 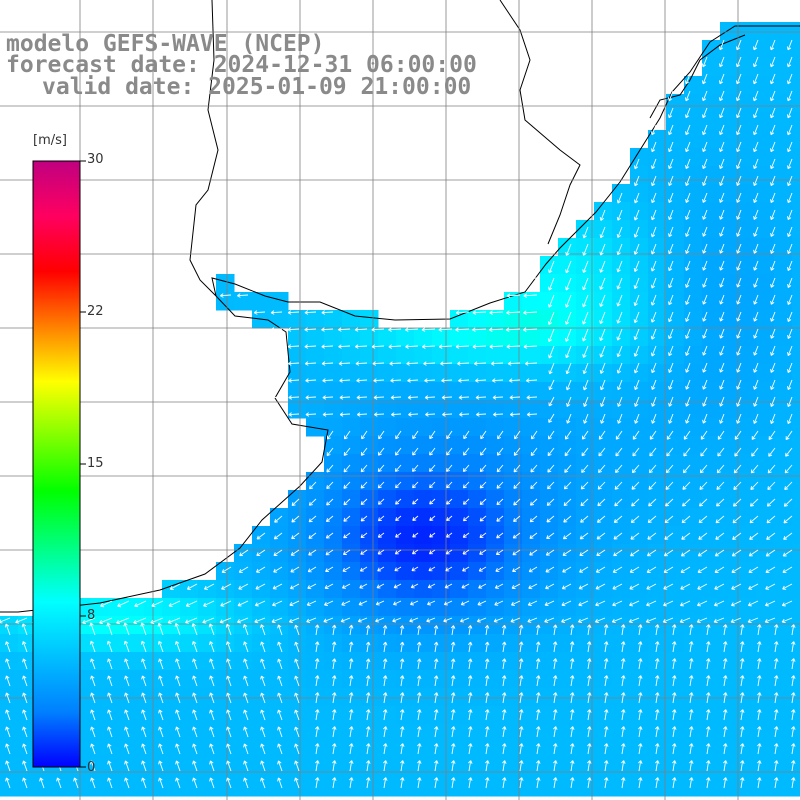 What do you see at coordinates (241, 65) in the screenshot?
I see `forecast-date: forecast date: 2024-12-31 06:00:00` at bounding box center [241, 65].